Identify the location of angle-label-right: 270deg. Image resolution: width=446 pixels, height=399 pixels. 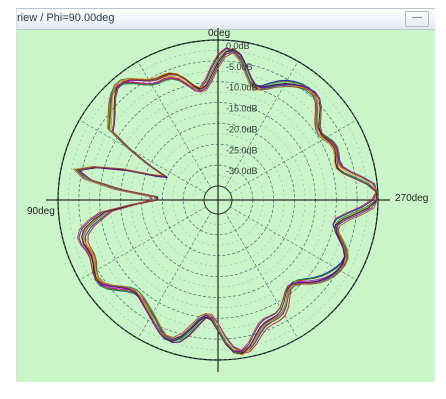
(411, 198).